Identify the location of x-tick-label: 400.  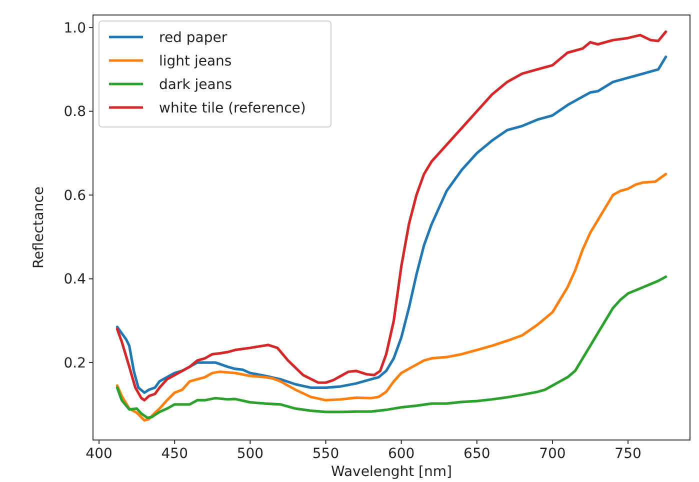
(99, 454).